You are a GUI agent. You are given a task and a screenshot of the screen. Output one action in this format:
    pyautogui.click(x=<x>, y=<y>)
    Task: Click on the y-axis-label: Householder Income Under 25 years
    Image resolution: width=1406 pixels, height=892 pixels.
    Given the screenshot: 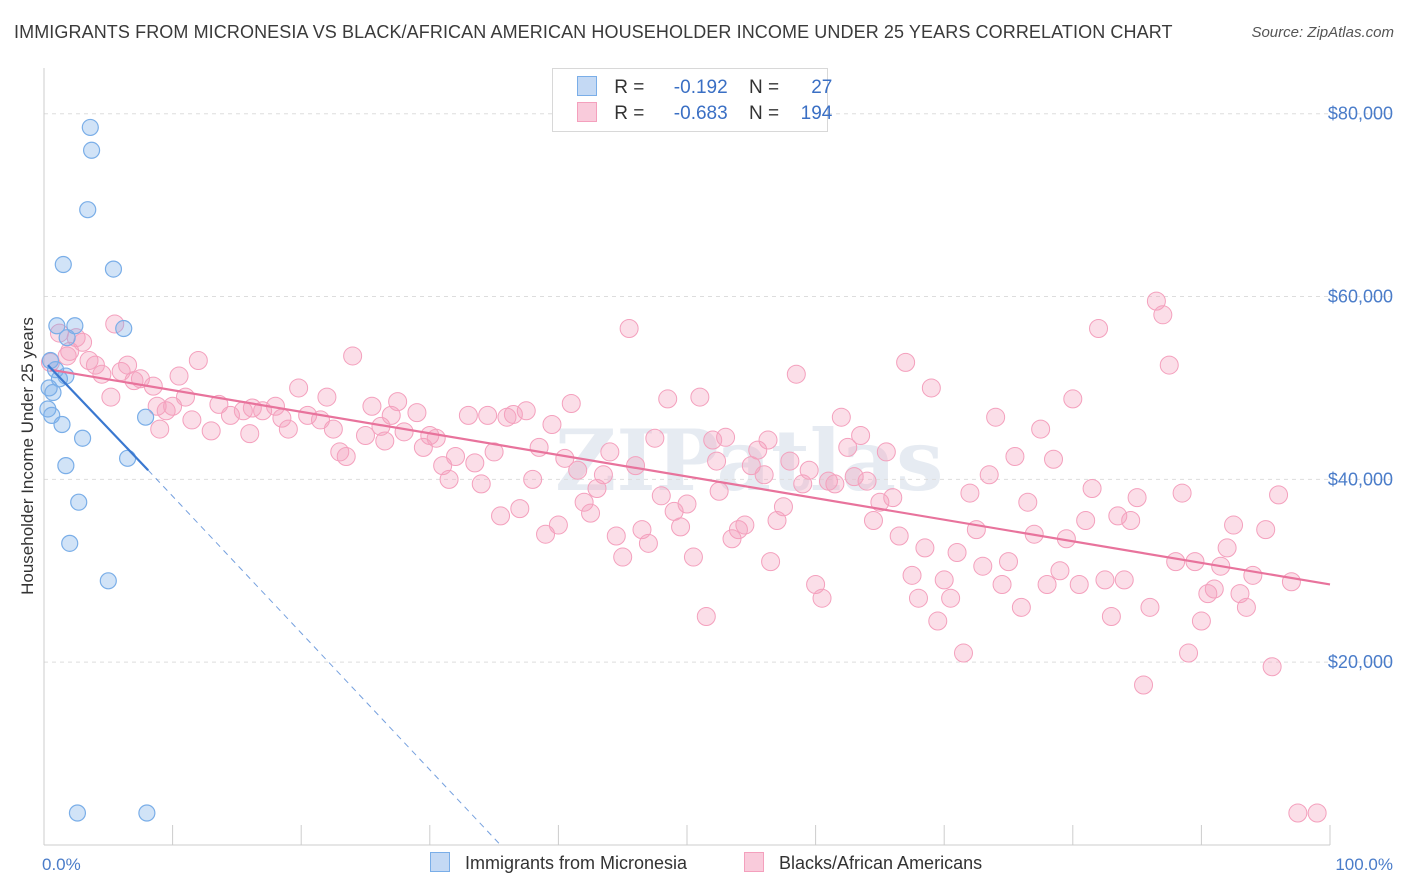 What is the action you would take?
    pyautogui.click(x=27, y=456)
    